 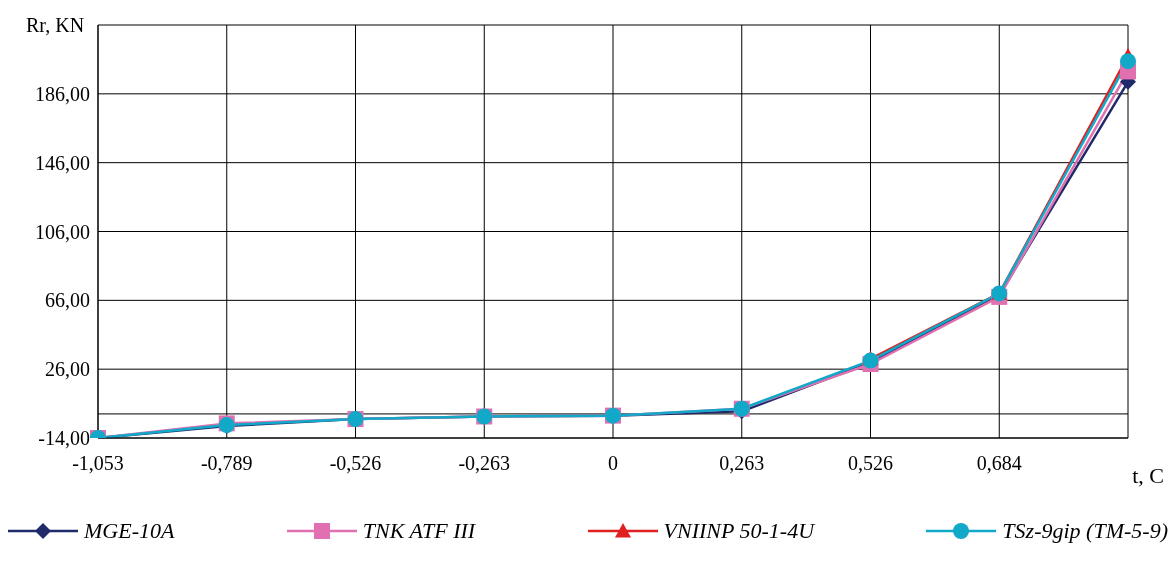 What do you see at coordinates (484, 463) in the screenshot?
I see `x-tick-label: -0,263` at bounding box center [484, 463].